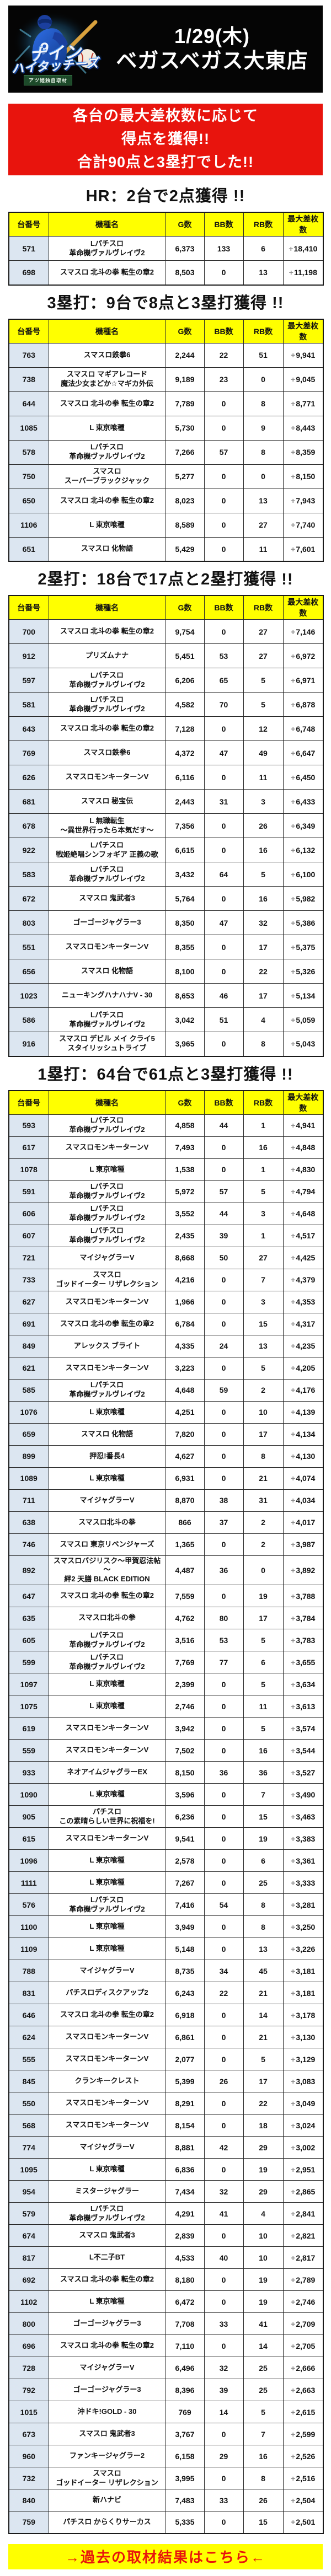  What do you see at coordinates (28, 1019) in the screenshot?
I see `cell-machine-number: 586` at bounding box center [28, 1019].